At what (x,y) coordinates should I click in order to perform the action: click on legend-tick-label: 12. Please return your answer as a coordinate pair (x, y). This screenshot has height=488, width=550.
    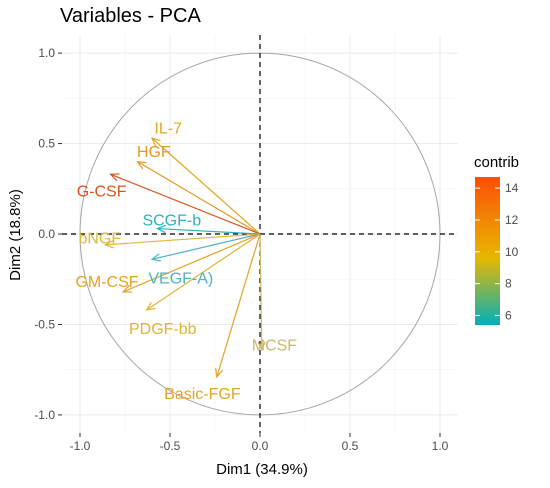
    Looking at the image, I should click on (512, 220).